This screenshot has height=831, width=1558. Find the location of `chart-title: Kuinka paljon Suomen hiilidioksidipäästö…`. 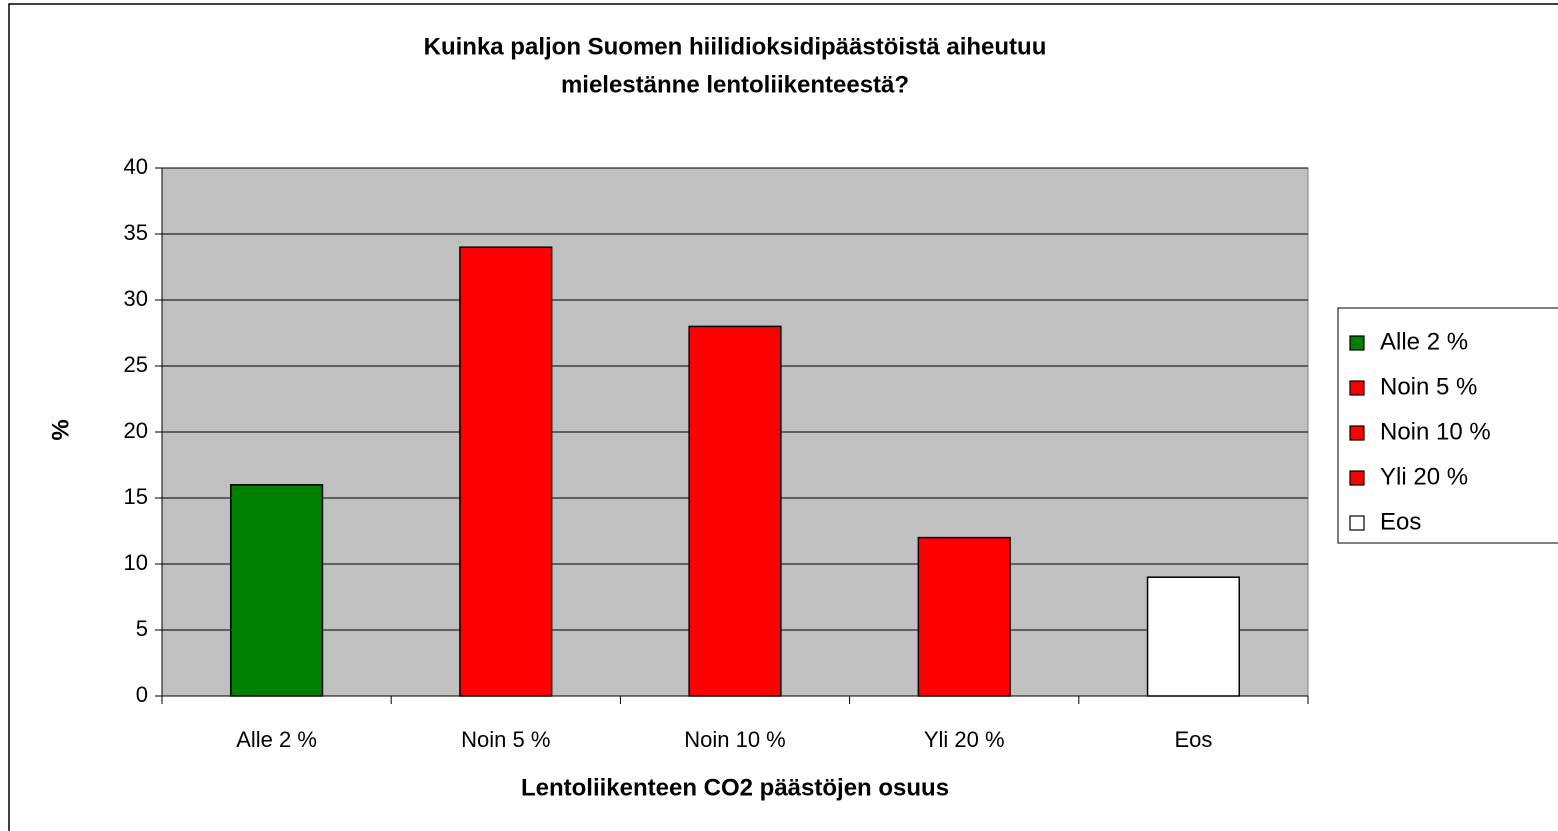

chart-title: Kuinka paljon Suomen hiilidioksidipäästö… is located at coordinates (735, 46).